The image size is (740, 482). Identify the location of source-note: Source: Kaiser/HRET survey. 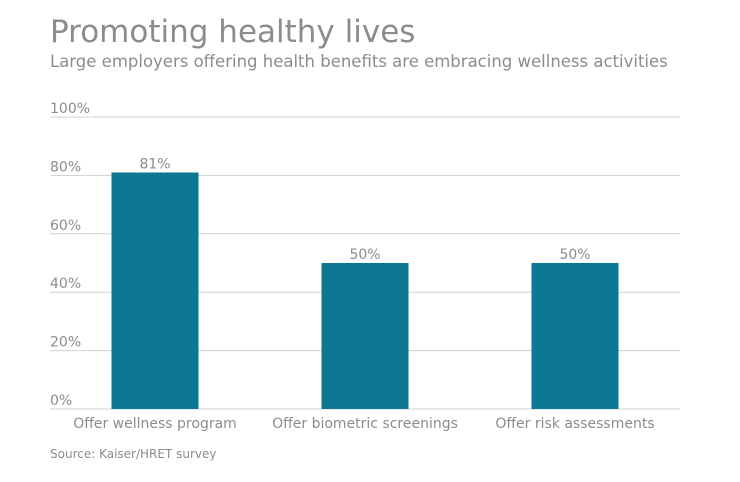
(133, 454).